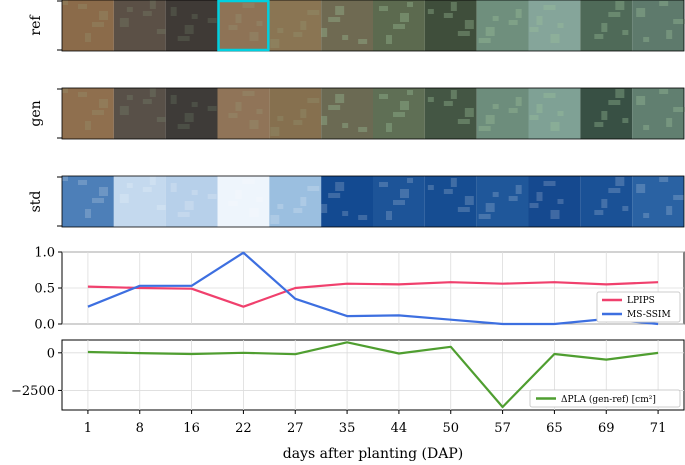 This screenshot has width=685, height=465. I want to click on x-tick-label: 8, so click(140, 428).